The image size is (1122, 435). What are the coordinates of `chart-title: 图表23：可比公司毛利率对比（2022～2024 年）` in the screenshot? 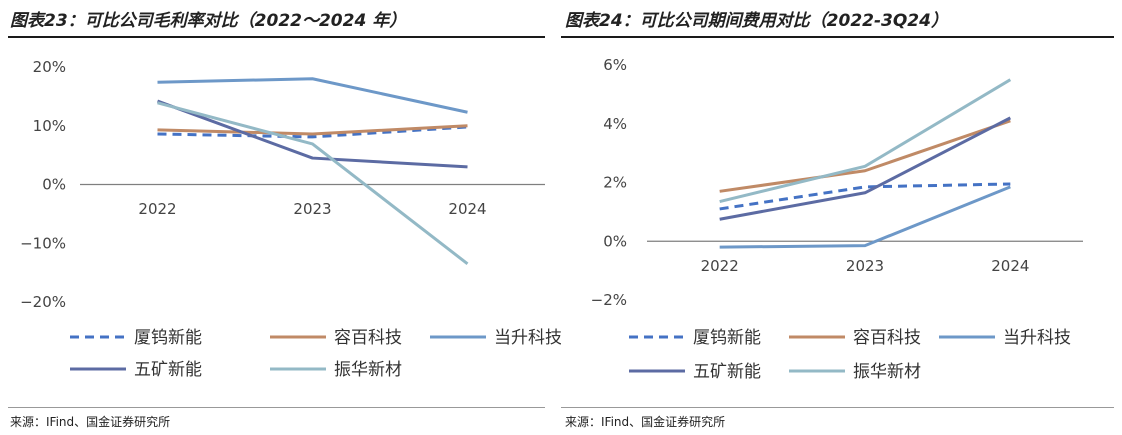 It's located at (208, 21).